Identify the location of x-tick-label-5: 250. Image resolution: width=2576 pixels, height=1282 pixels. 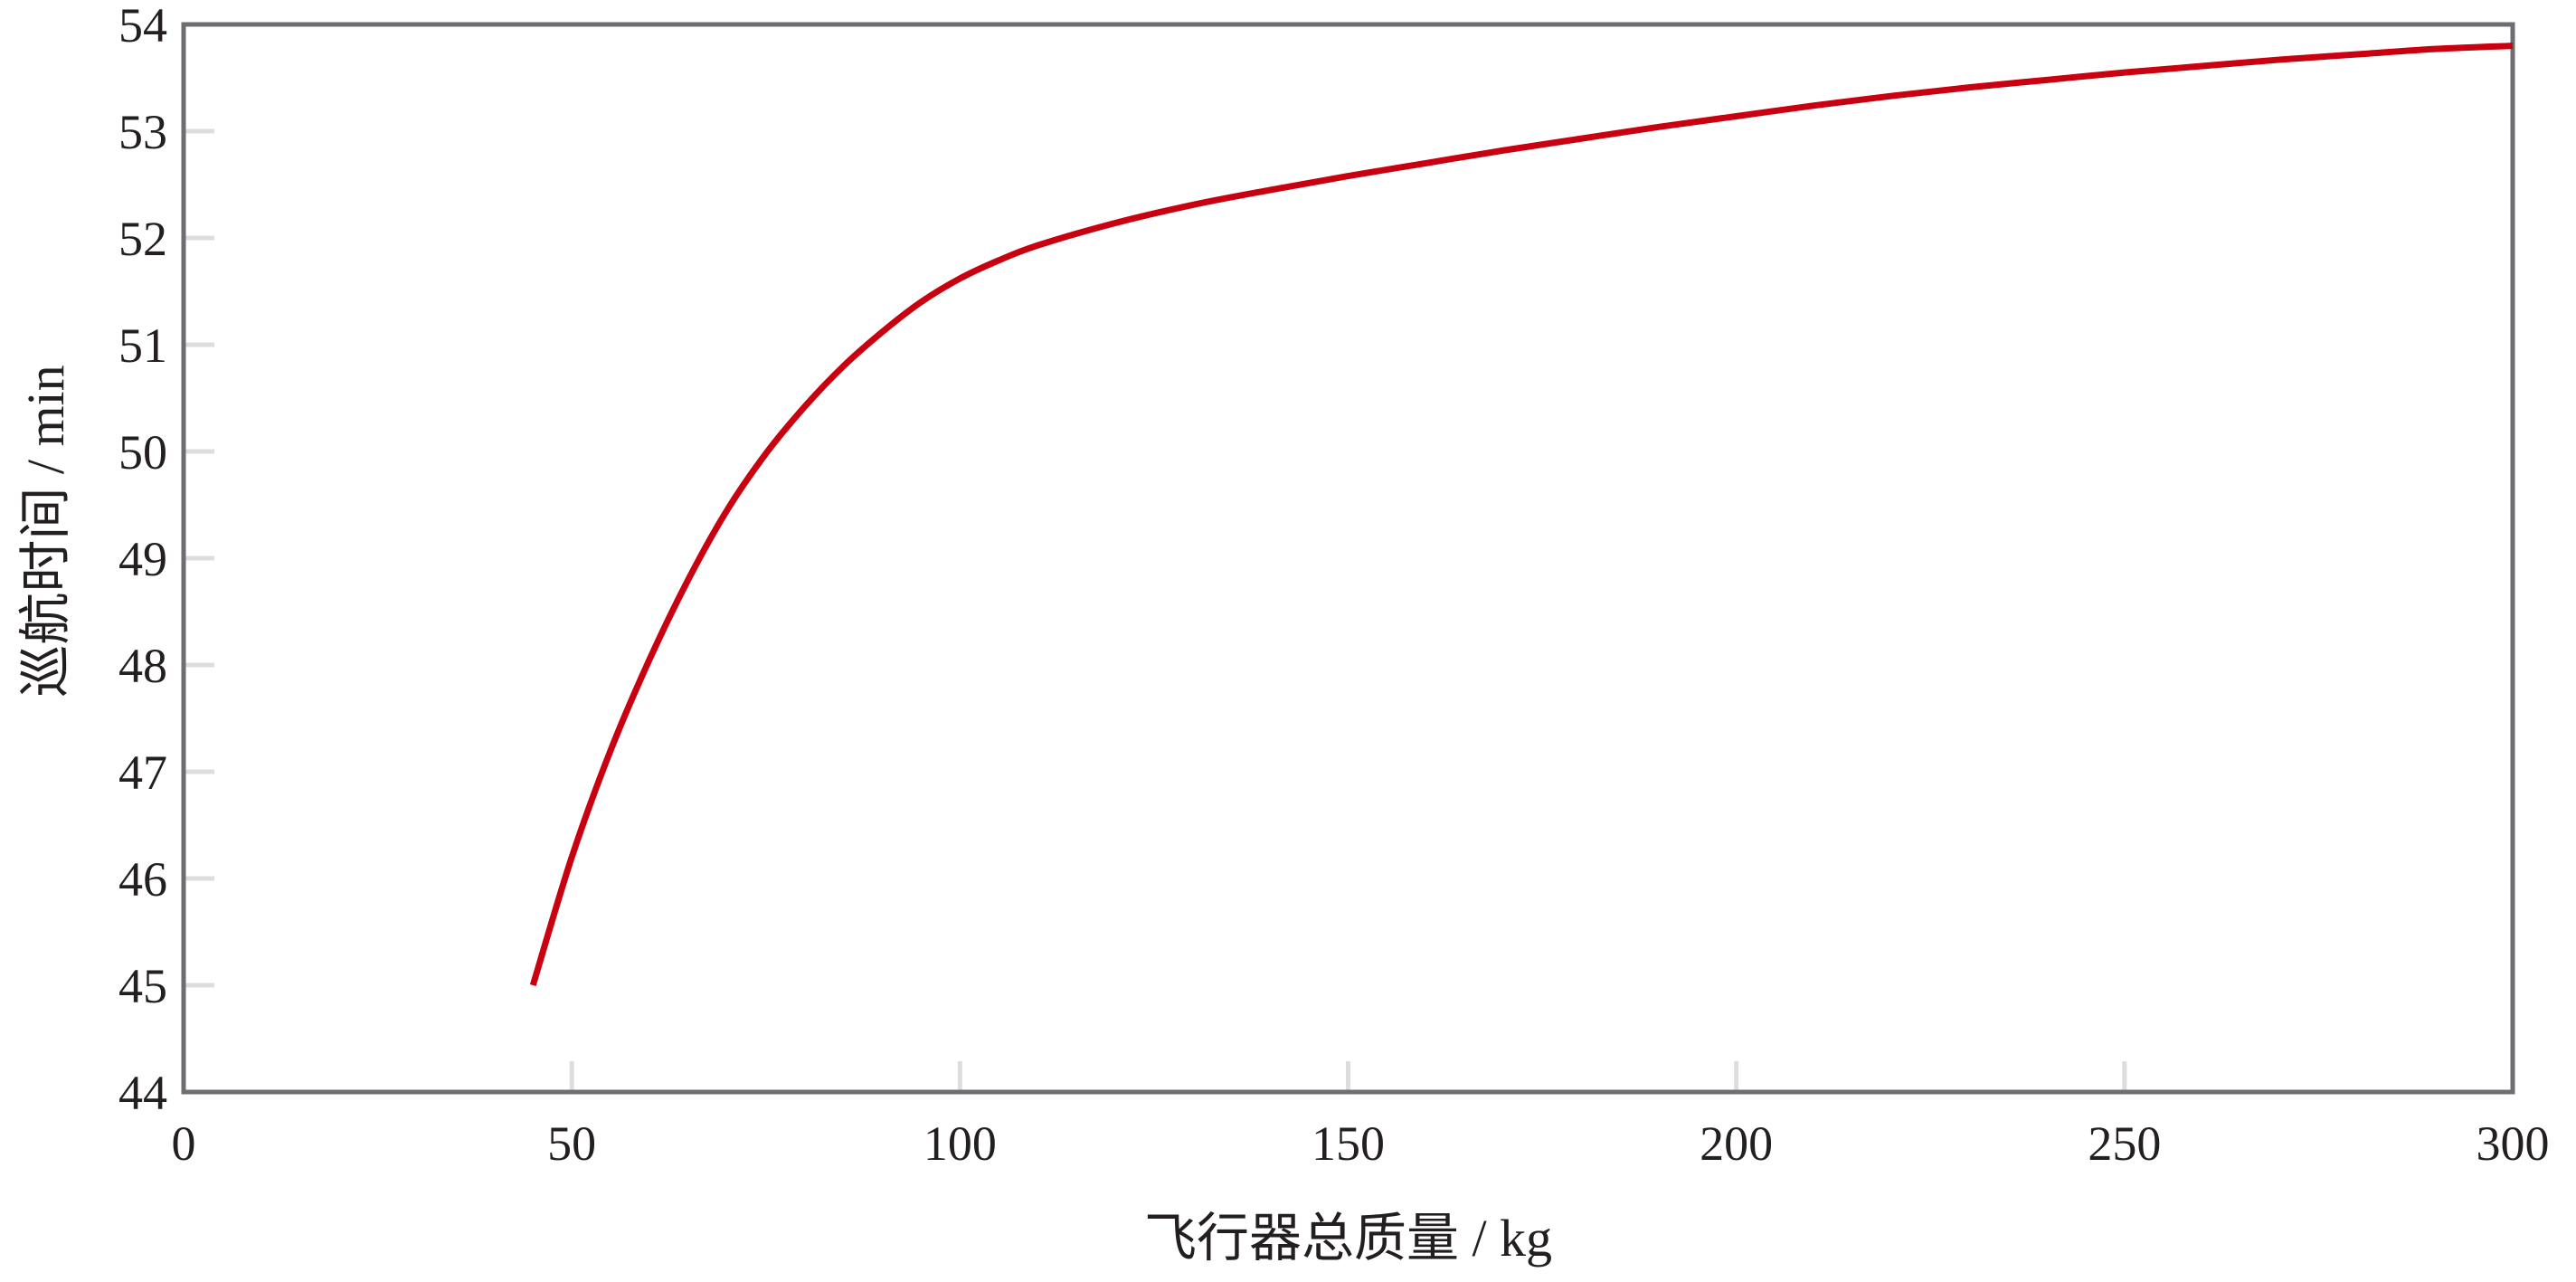
(2124, 1144).